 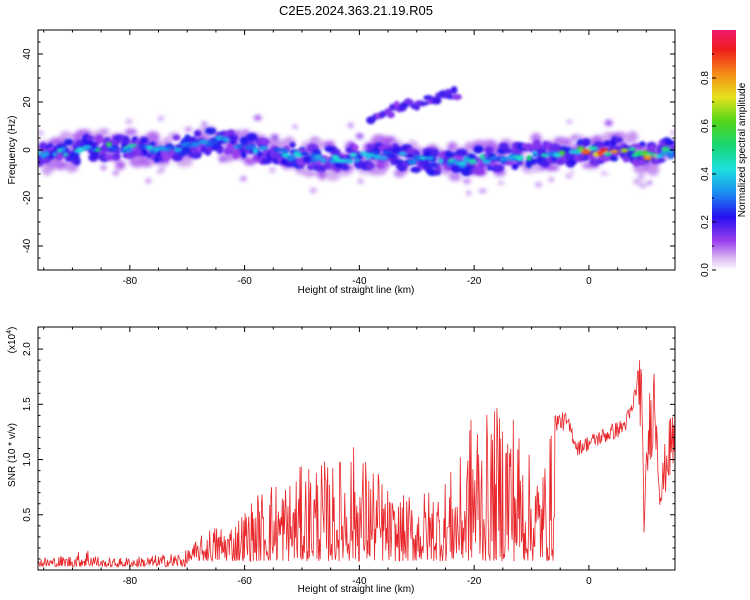 I want to click on x-tick-label: 0, so click(x=589, y=281).